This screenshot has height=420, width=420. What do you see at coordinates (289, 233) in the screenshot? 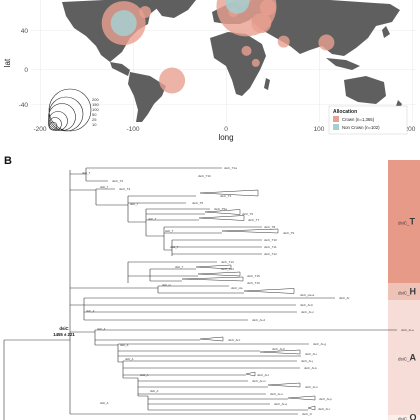
I see `tip-label: dsiC_T9` at bounding box center [289, 233].